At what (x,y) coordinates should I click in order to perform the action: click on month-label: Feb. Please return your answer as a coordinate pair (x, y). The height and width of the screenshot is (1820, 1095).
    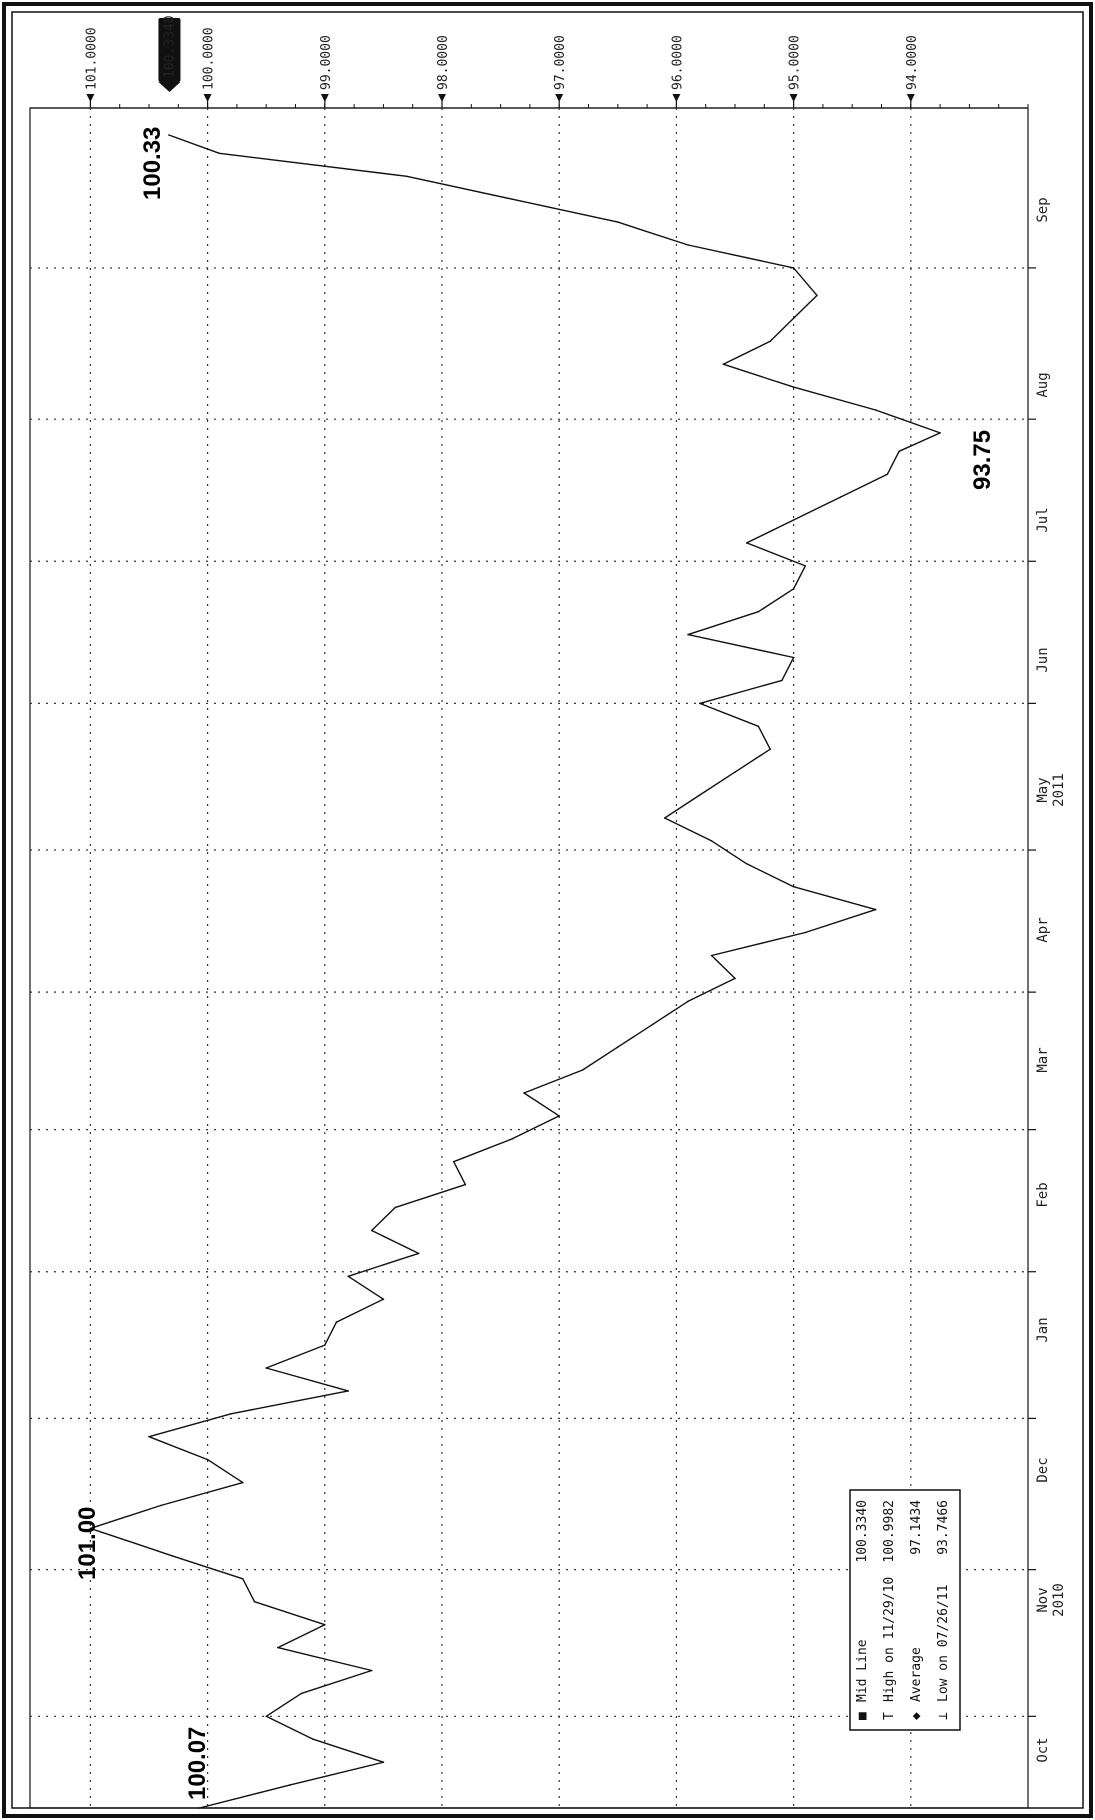
    Looking at the image, I should click on (1043, 1194).